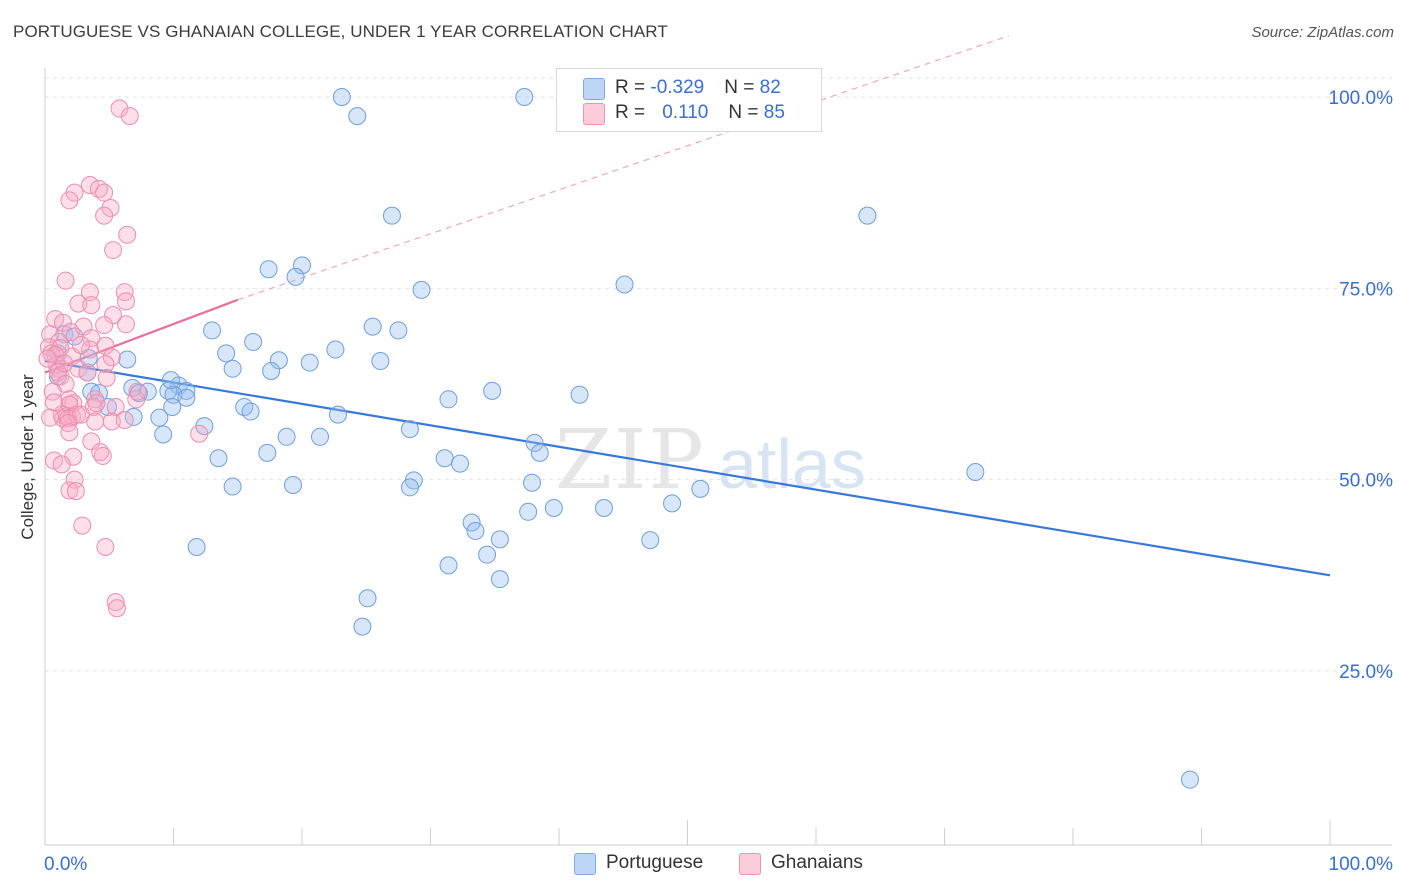  What do you see at coordinates (689, 100) in the screenshot?
I see `correlation-legend: R = -0.329 N = 82 R = 0.110 N = 85` at bounding box center [689, 100].